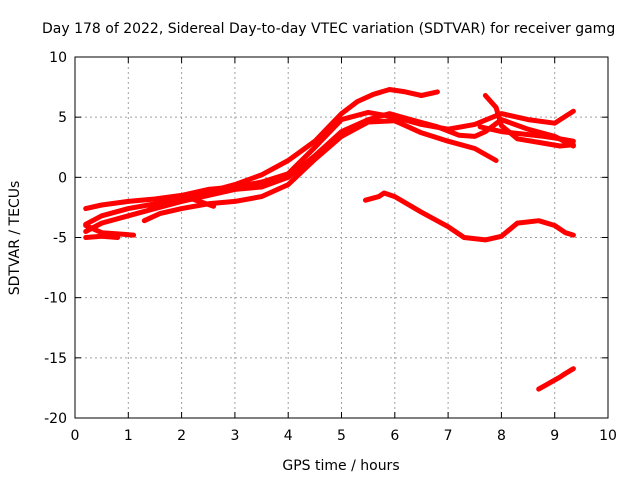 Image resolution: width=640 pixels, height=480 pixels. What do you see at coordinates (15, 238) in the screenshot?
I see `y-axis-label: SDTVAR / TECUs` at bounding box center [15, 238].